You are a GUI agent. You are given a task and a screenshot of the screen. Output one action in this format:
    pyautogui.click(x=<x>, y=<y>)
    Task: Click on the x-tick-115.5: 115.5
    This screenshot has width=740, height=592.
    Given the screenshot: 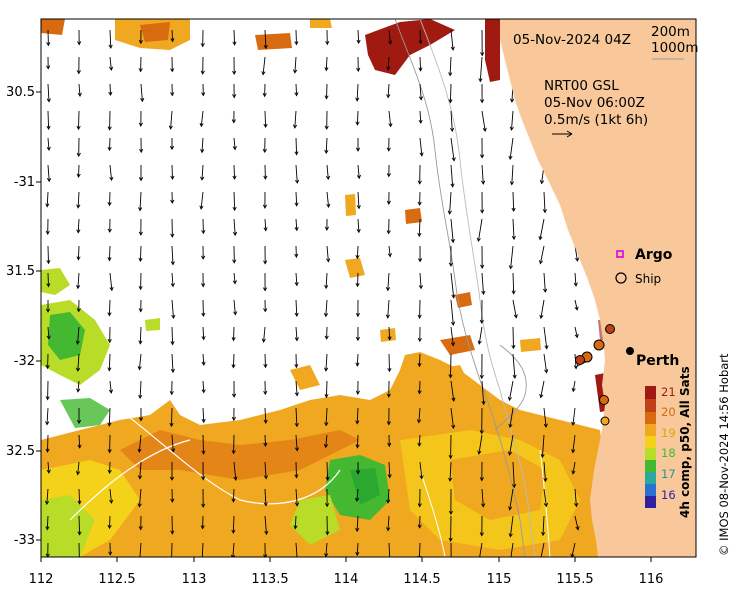 What is the action you would take?
    pyautogui.click(x=574, y=579)
    